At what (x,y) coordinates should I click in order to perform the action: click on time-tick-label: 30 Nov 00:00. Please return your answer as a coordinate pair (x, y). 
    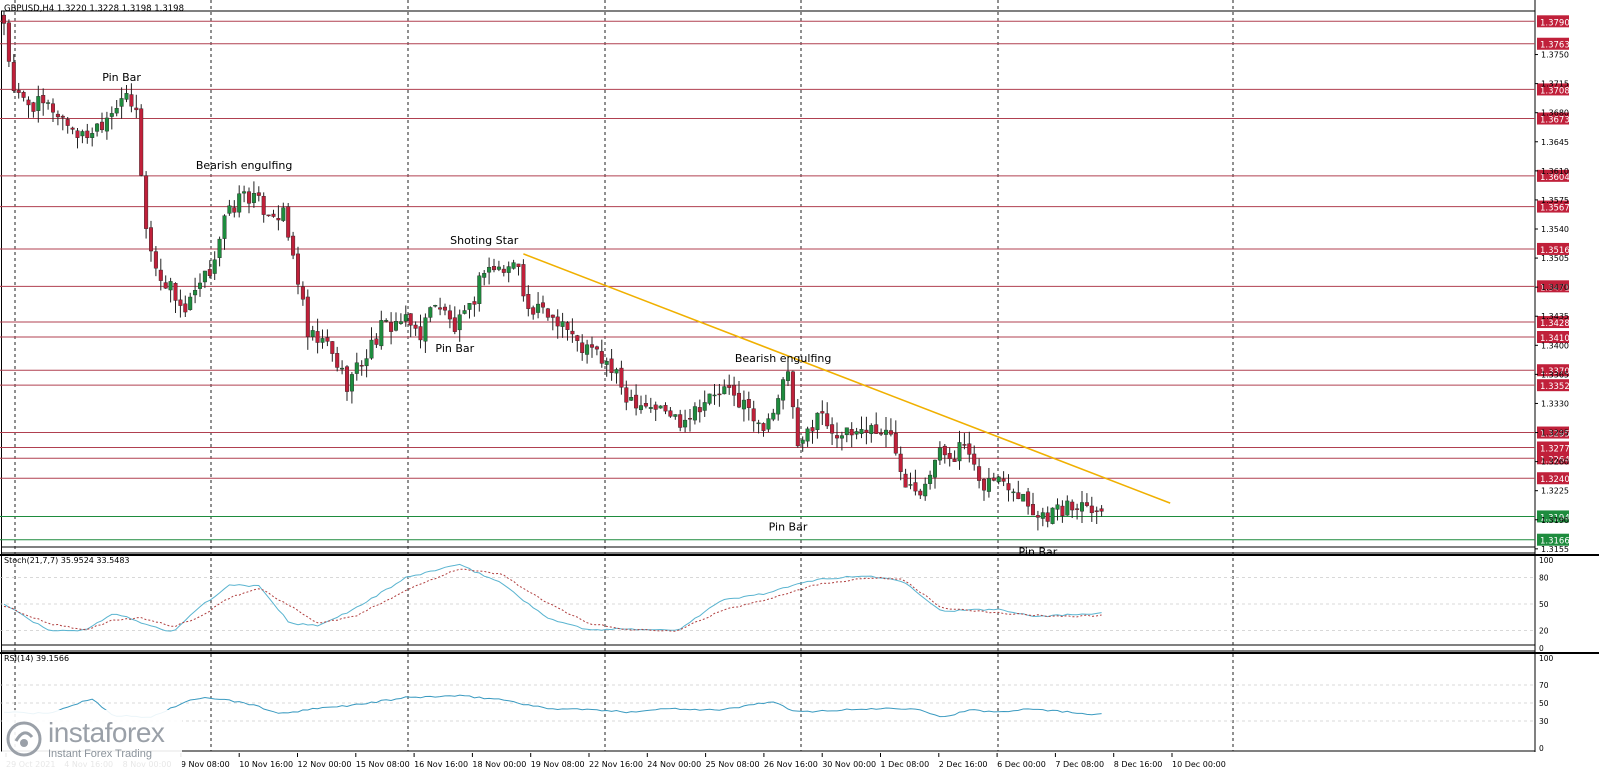
    Looking at the image, I should click on (849, 764).